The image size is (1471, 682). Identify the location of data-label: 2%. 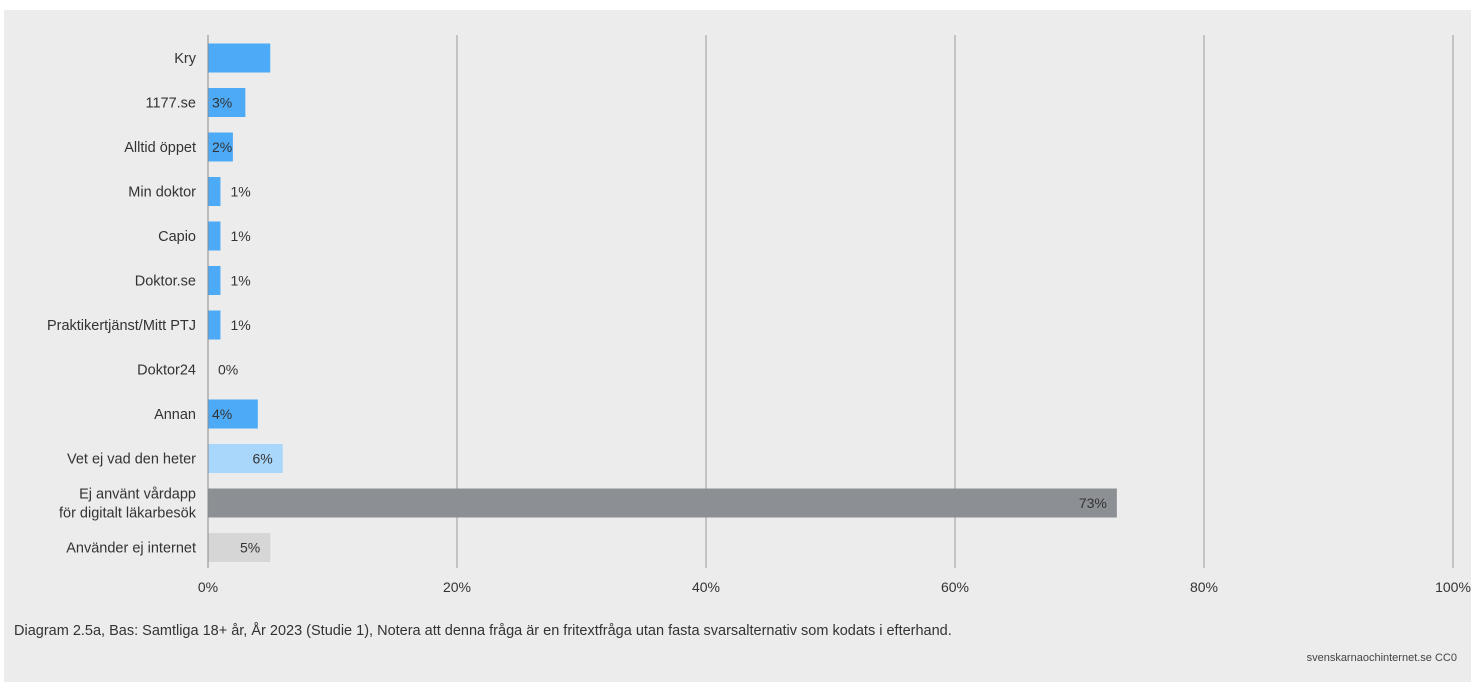
(222, 147).